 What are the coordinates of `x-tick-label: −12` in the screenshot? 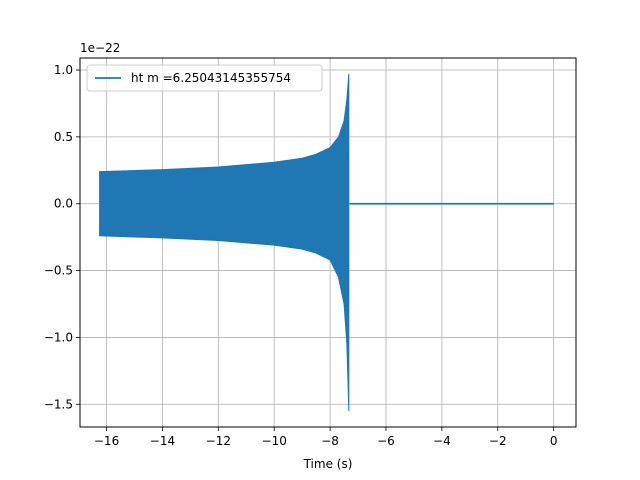 It's located at (218, 441).